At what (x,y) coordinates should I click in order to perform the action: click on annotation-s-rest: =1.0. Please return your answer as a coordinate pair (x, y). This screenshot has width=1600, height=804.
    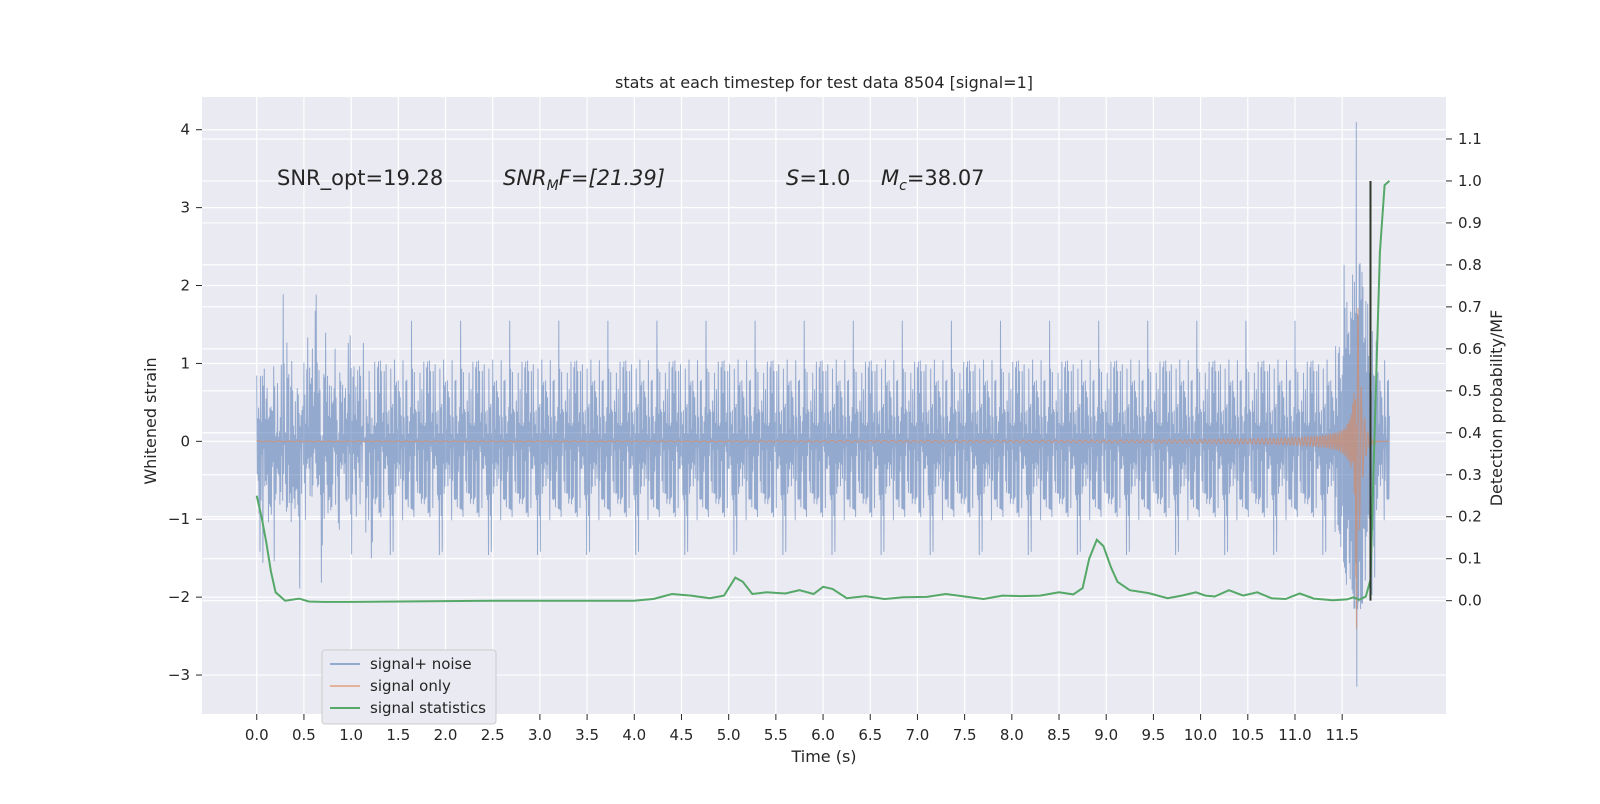
    Looking at the image, I should click on (824, 178).